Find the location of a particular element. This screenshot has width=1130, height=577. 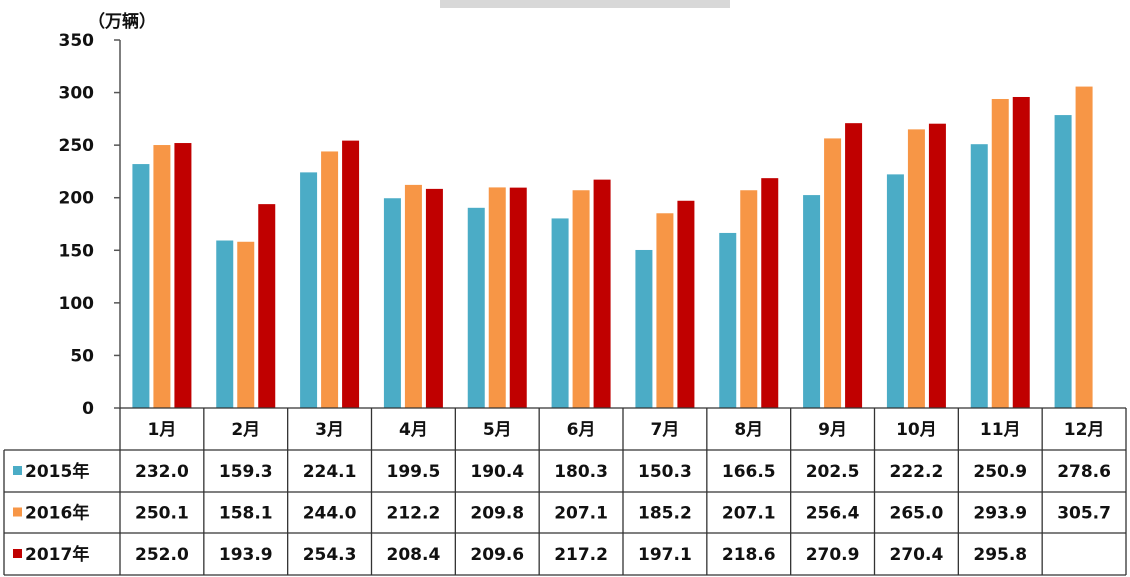

data-label: 193.9 is located at coordinates (246, 555).